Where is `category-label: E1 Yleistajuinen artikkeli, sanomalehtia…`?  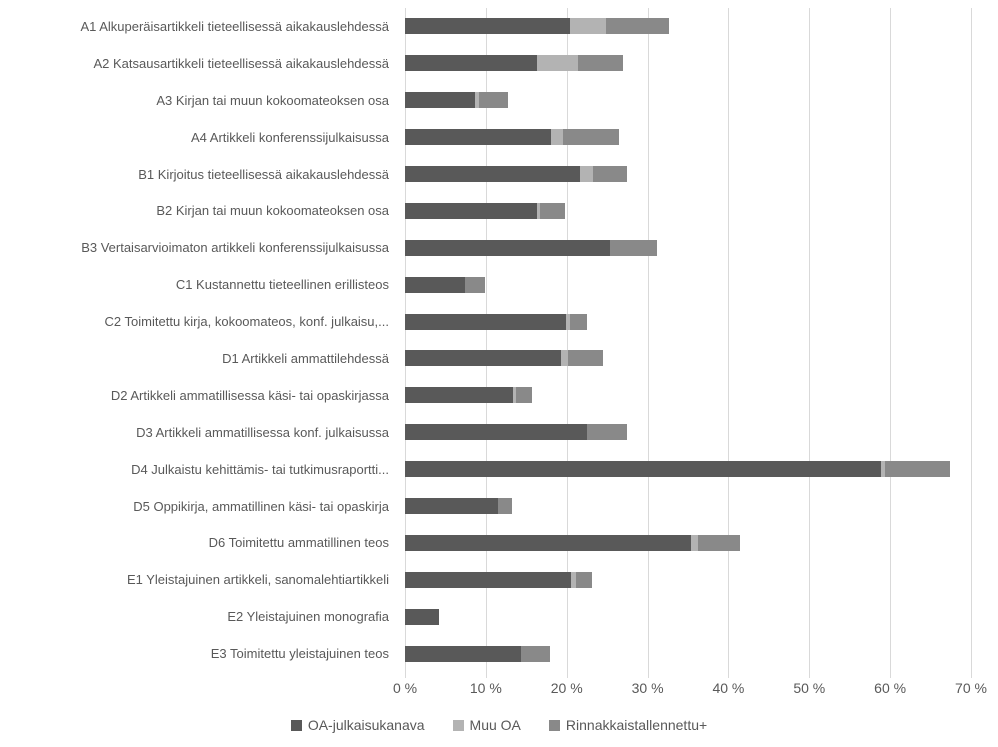
category-label: E1 Yleistajuinen artikkeli, sanomalehtia… is located at coordinates (257, 580).